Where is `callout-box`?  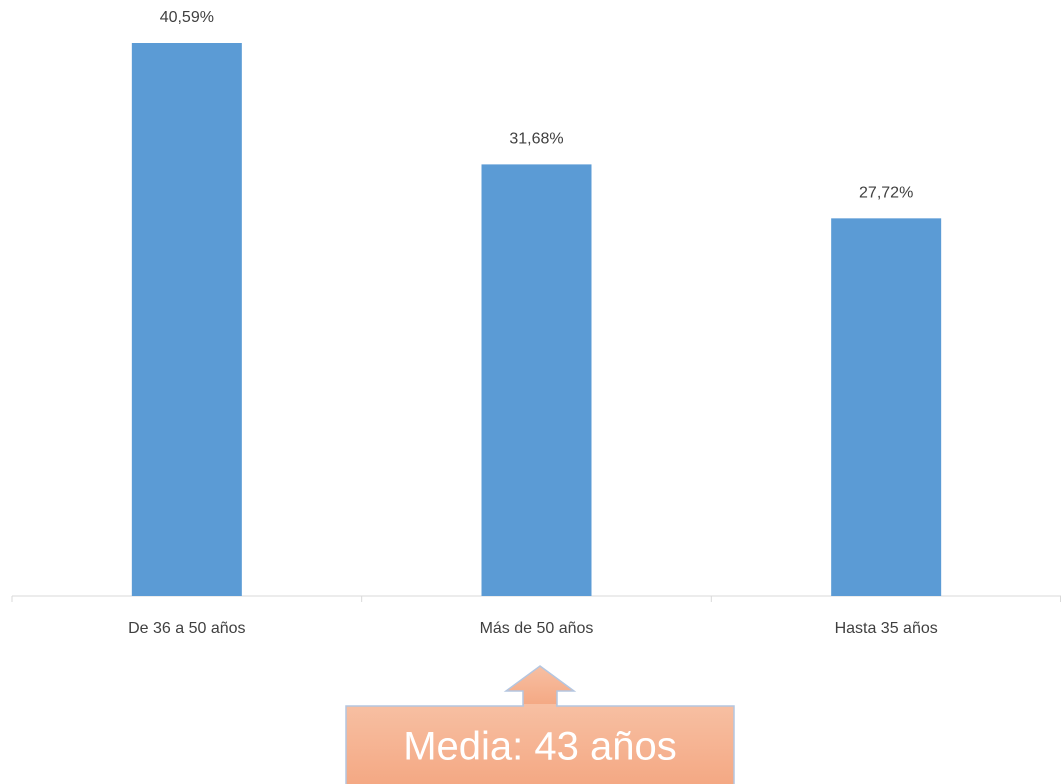
callout-box is located at coordinates (540, 744).